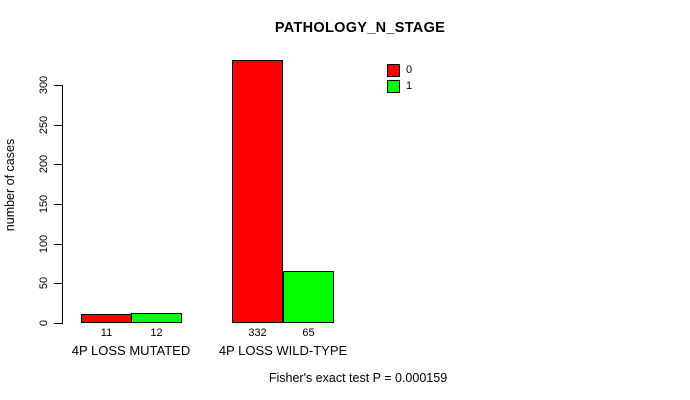  Describe the element at coordinates (44, 164) in the screenshot. I see `y-tick-label: 200` at that location.